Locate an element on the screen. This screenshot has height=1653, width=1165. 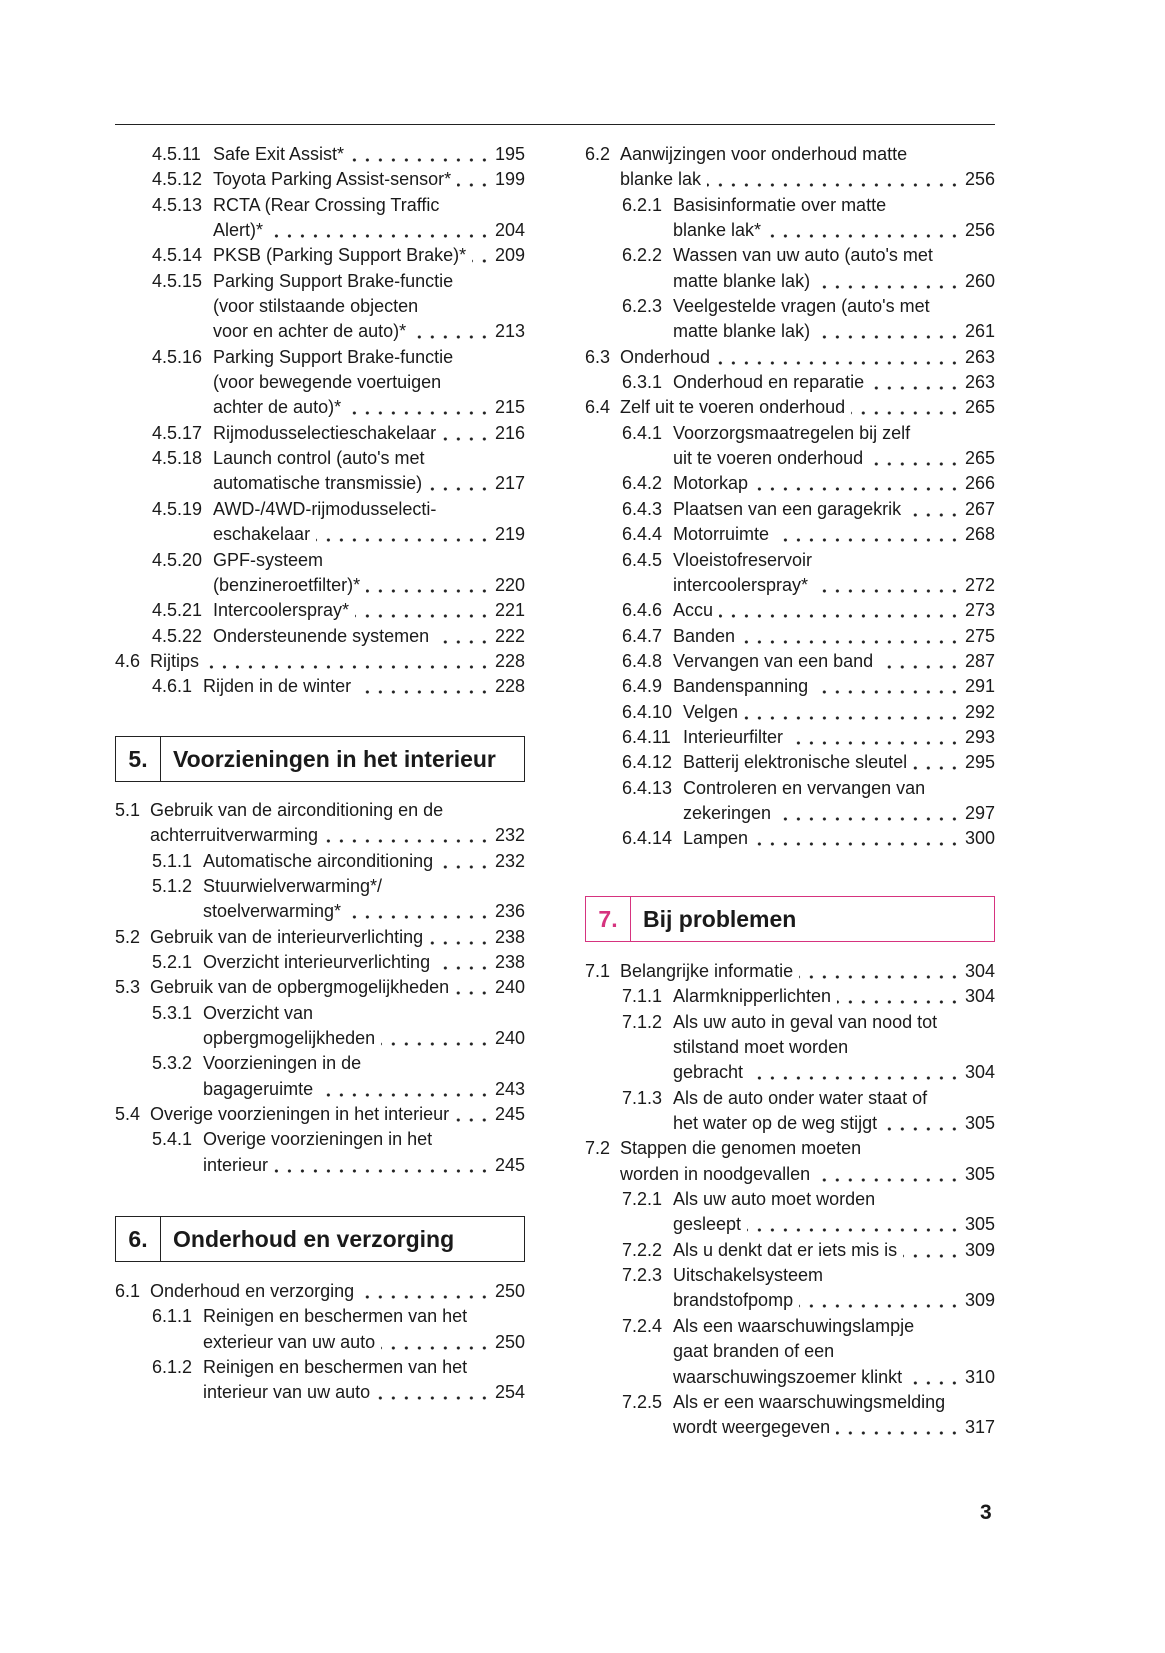
toc-entry: 5.3.2 Voorzieningen in de bagageruimte 243 is located at coordinates (320, 1076).